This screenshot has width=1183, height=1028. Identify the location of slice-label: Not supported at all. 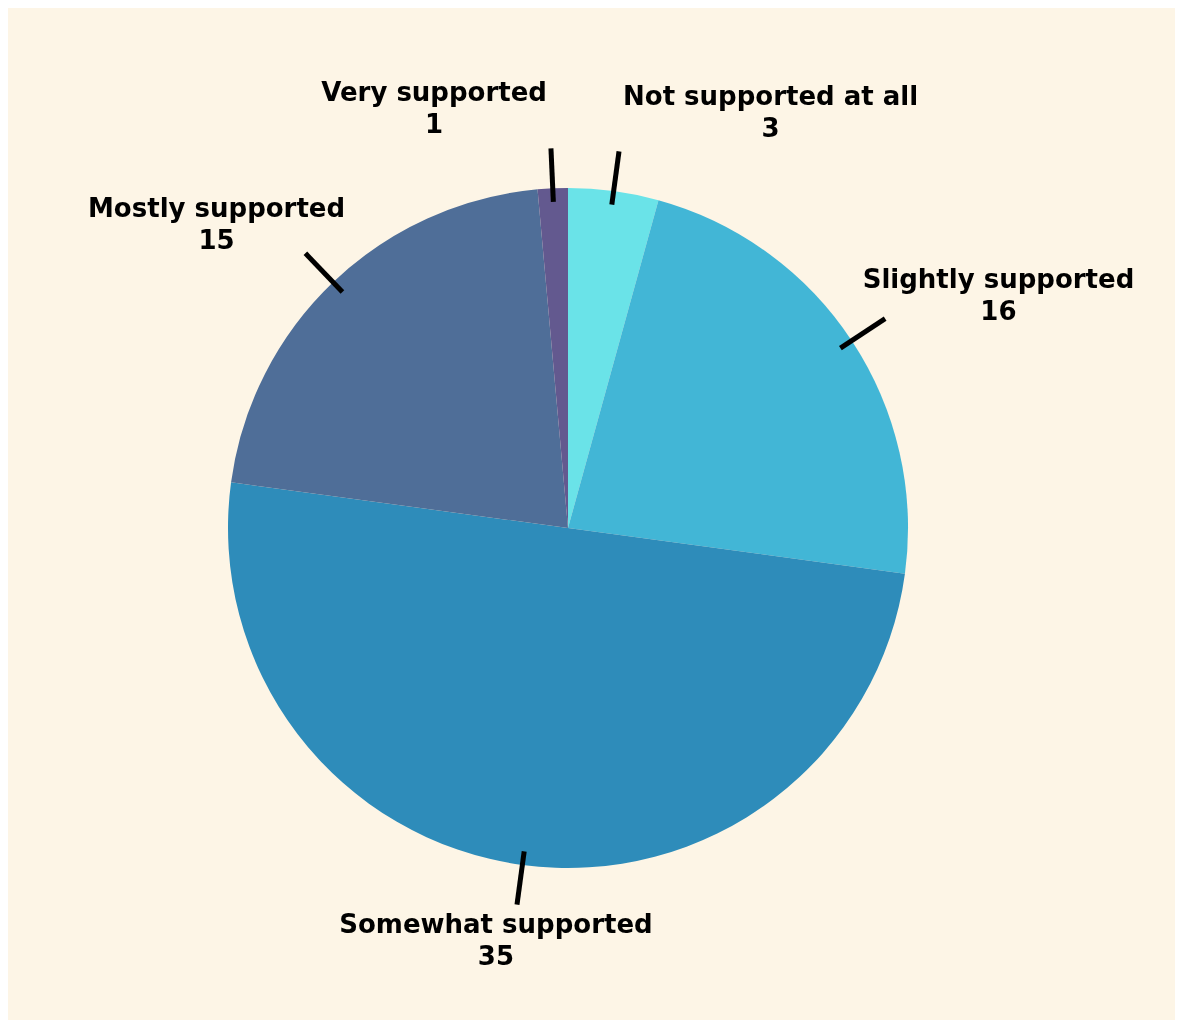
(771, 95).